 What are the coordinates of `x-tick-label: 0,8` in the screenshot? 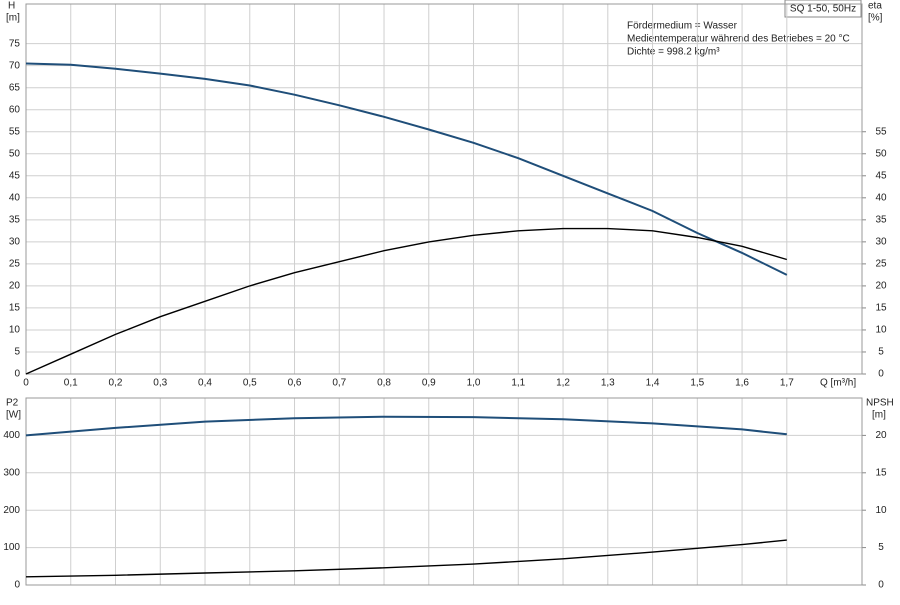 It's located at (384, 383).